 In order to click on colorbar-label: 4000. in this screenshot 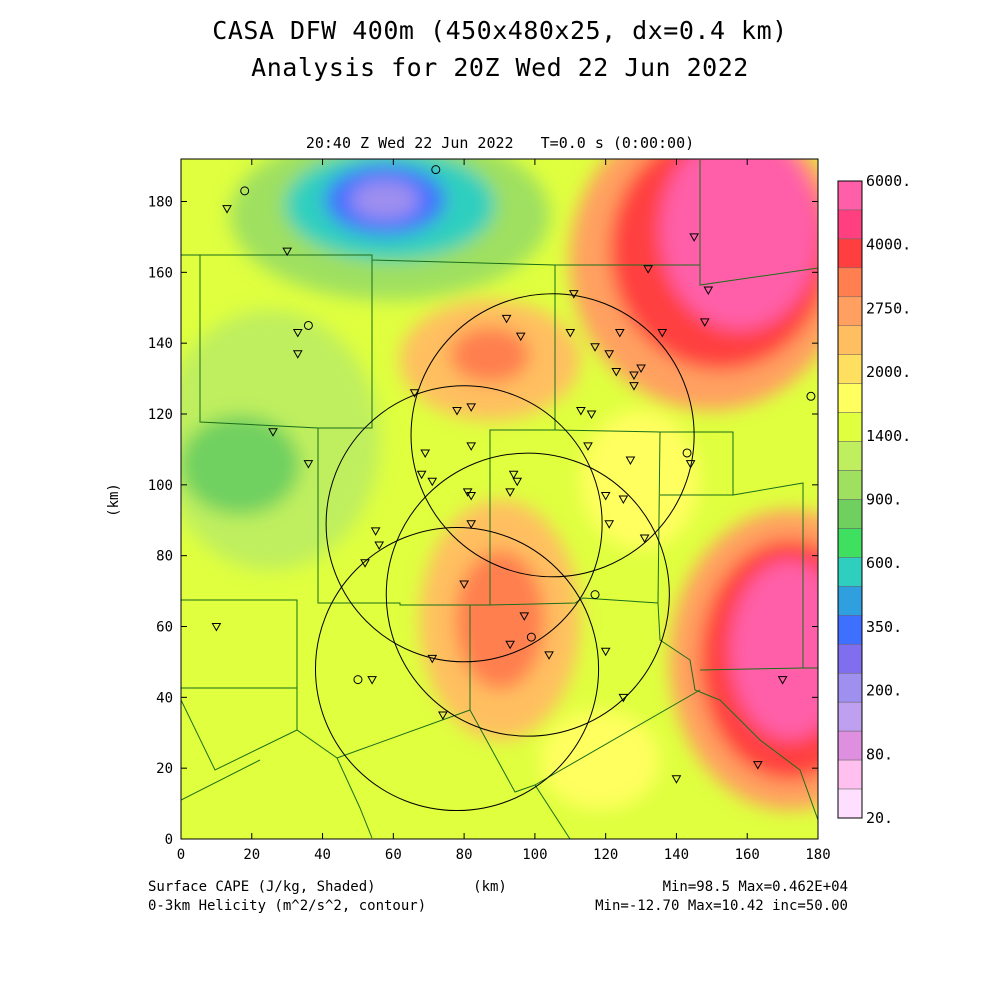, I will do `click(888, 245)`.